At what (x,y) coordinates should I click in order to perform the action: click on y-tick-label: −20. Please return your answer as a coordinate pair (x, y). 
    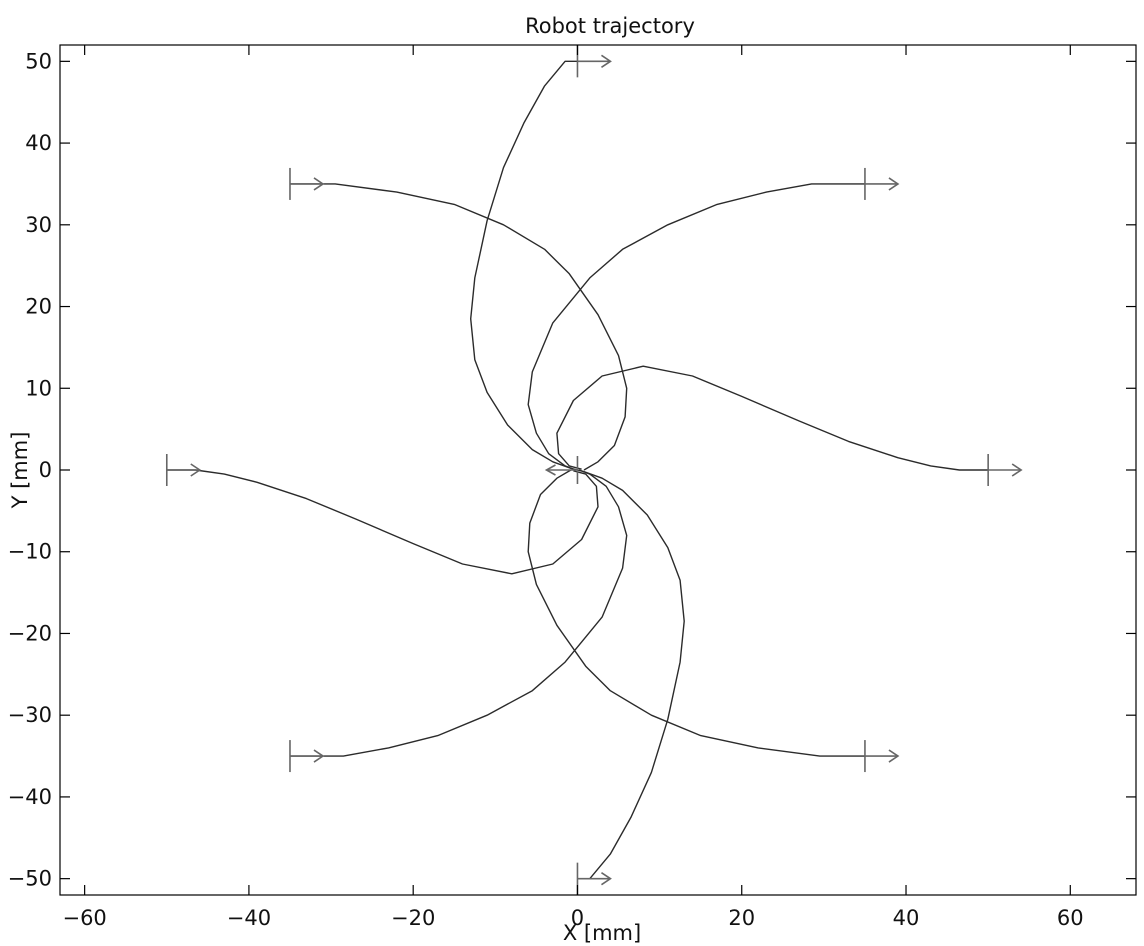
    Looking at the image, I should click on (30, 633).